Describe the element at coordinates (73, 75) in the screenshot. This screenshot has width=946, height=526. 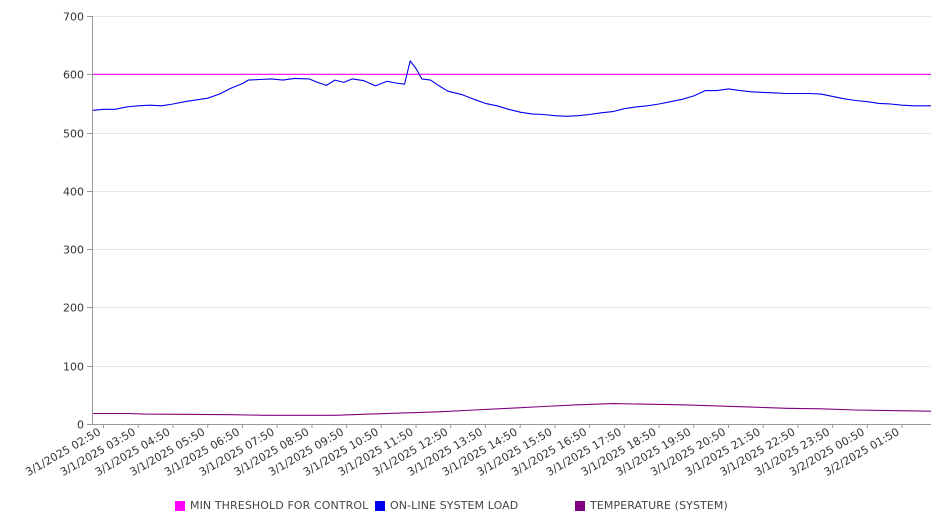
I see `y-tick-label-600: 600` at that location.